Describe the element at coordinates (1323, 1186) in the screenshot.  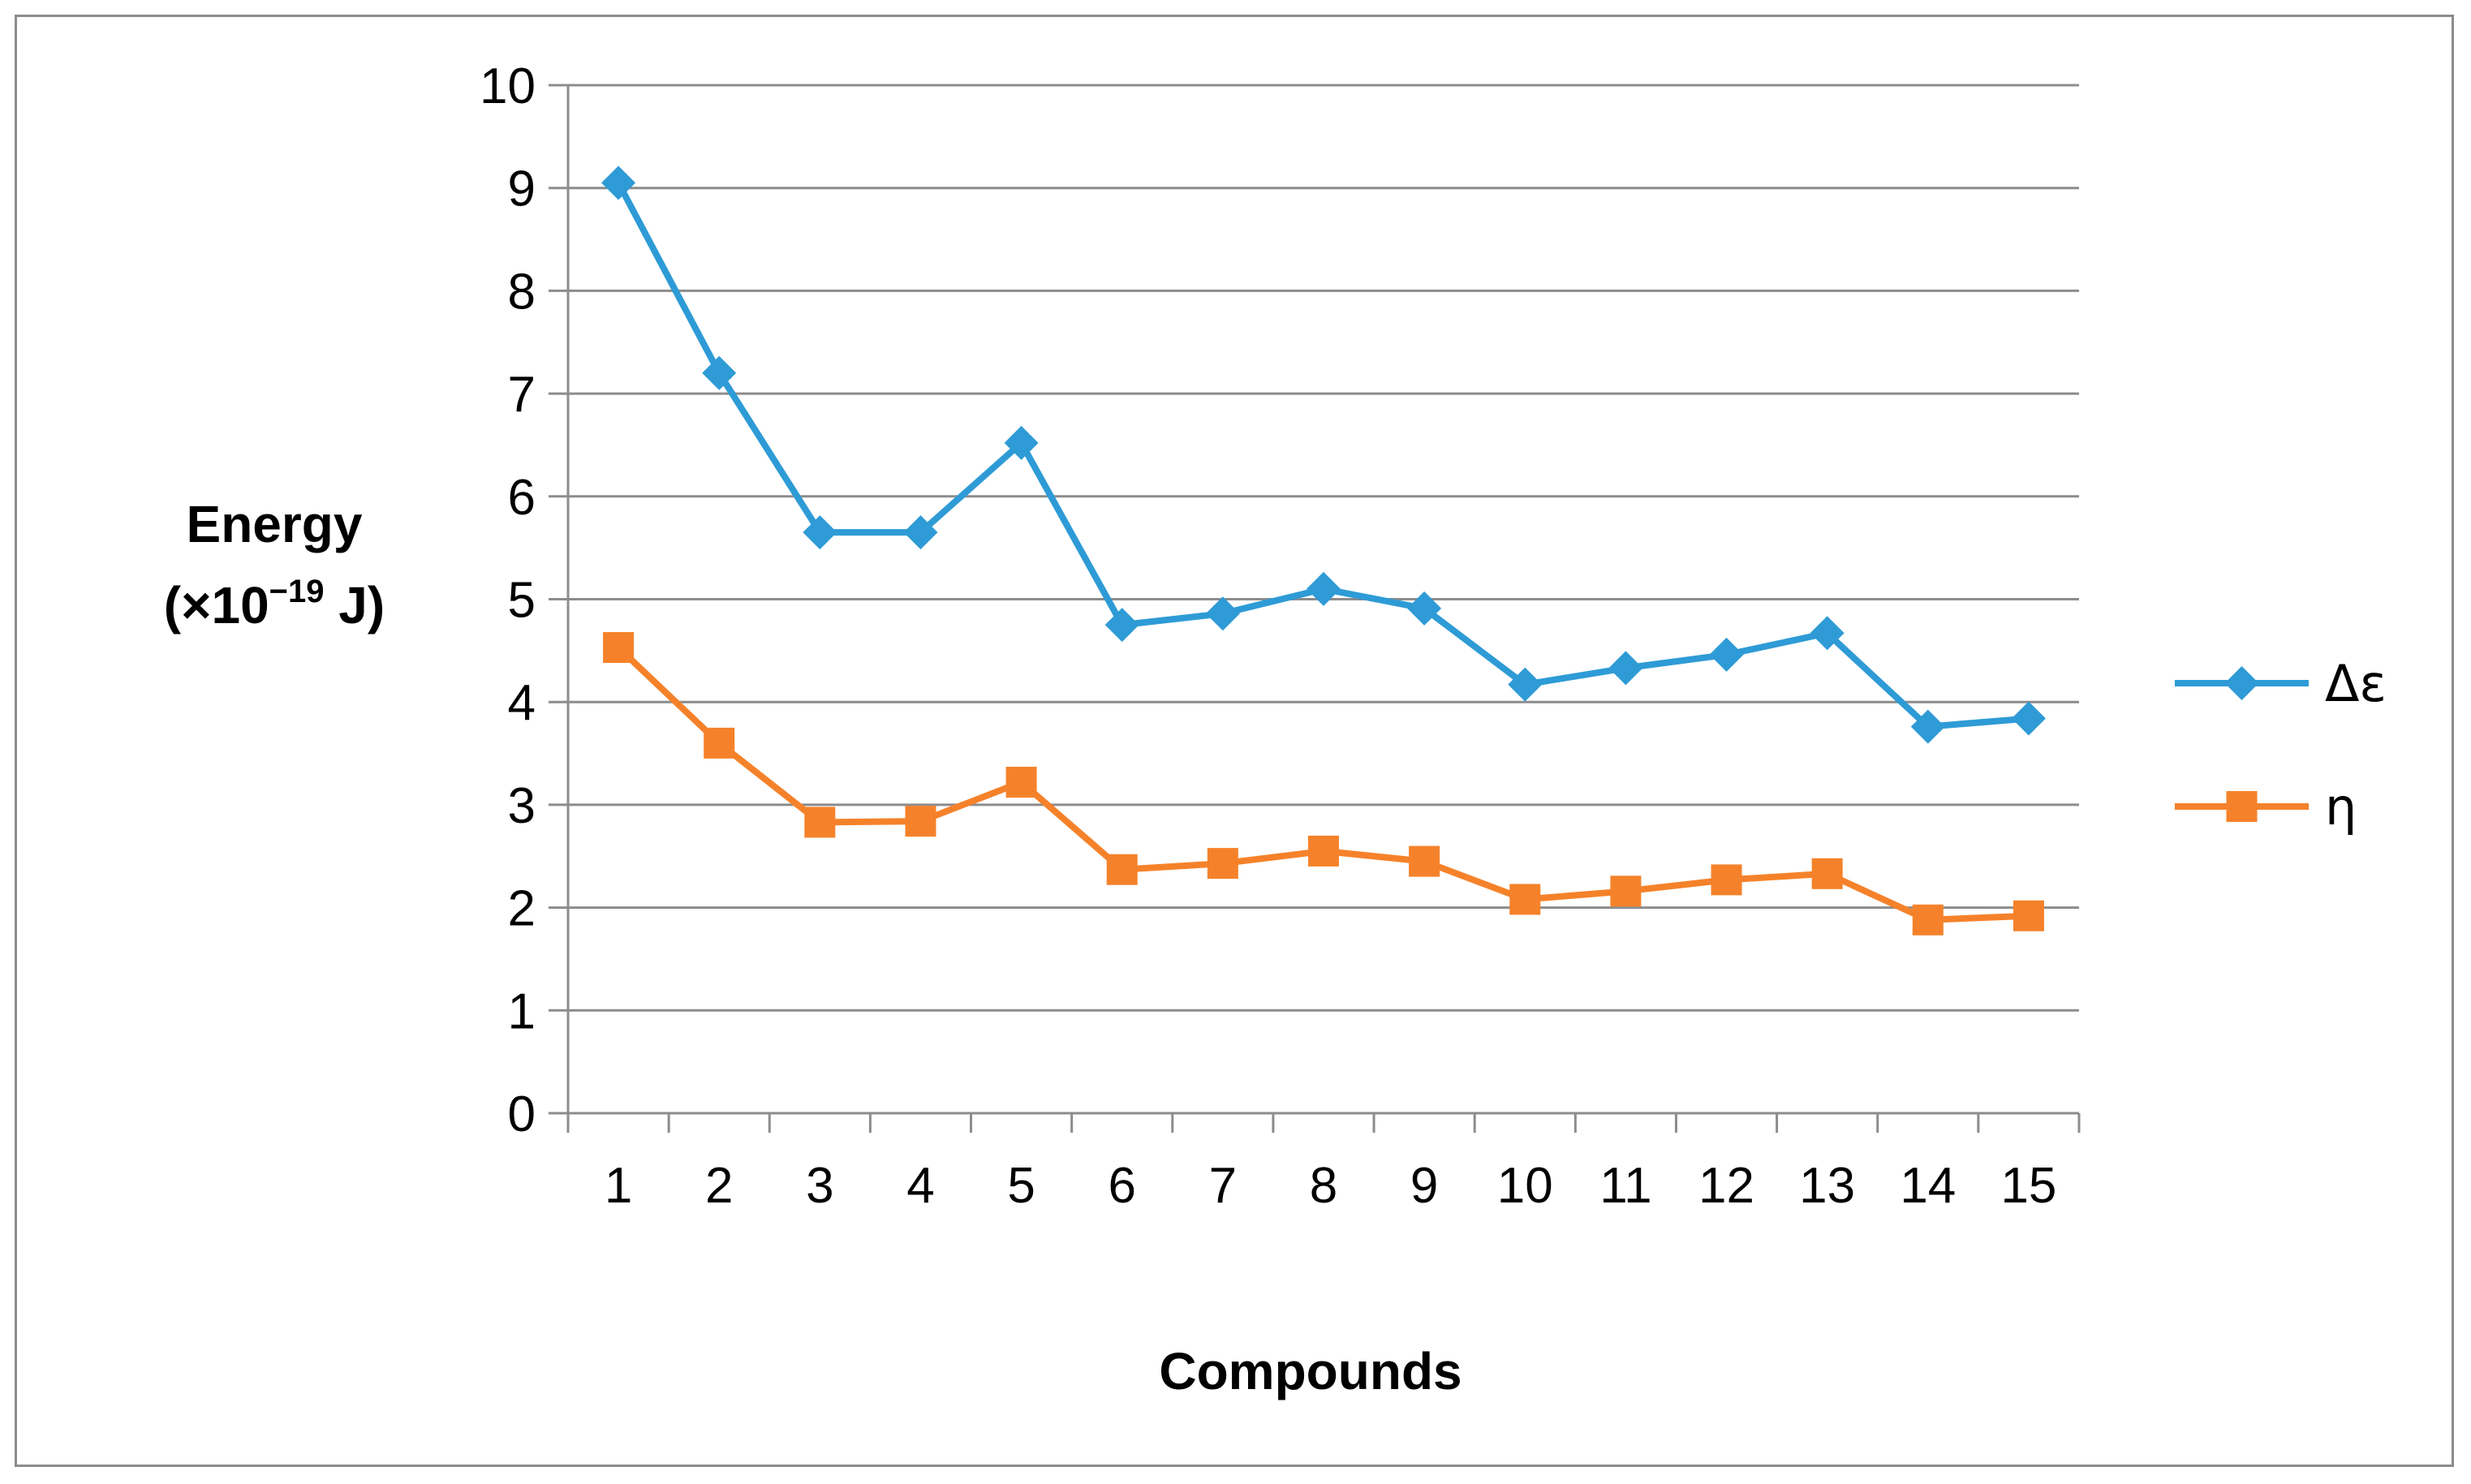
I see `x-tick-label: 8` at that location.